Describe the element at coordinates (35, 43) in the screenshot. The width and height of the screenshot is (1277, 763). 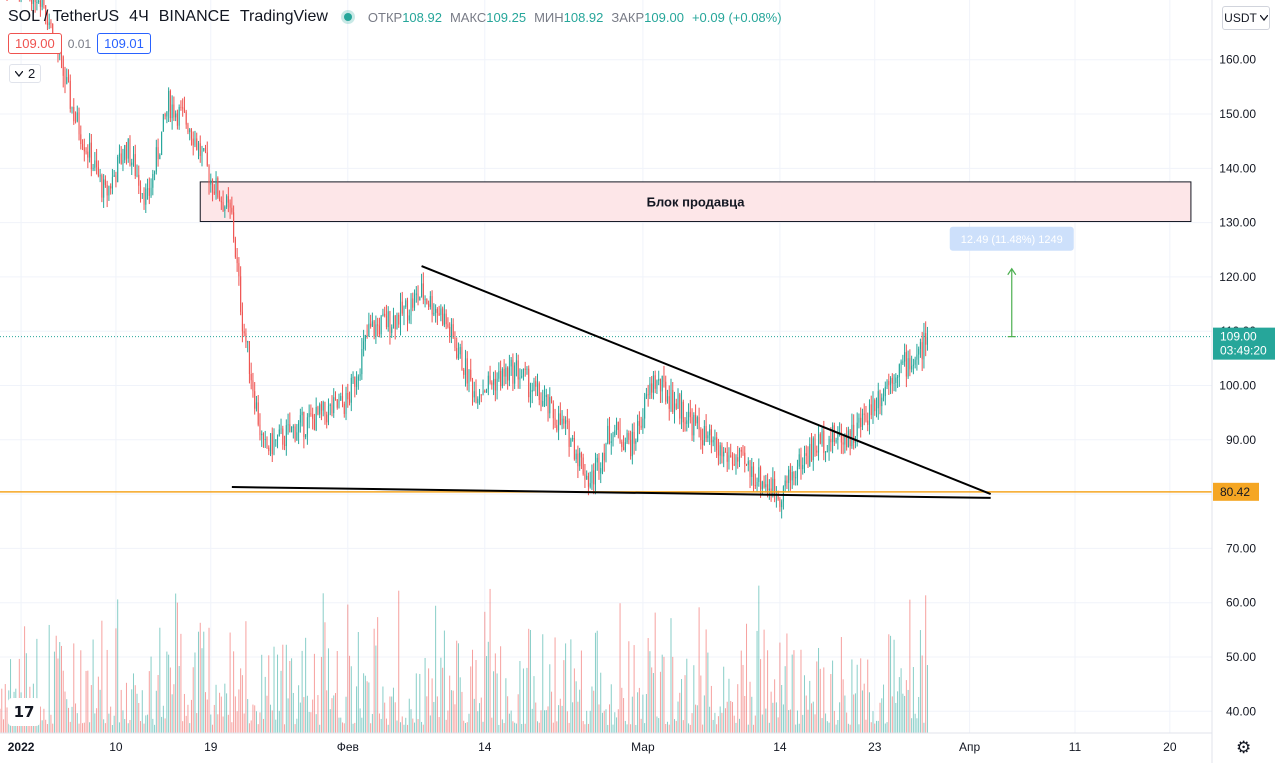
I see `sell-button: 109.00` at that location.